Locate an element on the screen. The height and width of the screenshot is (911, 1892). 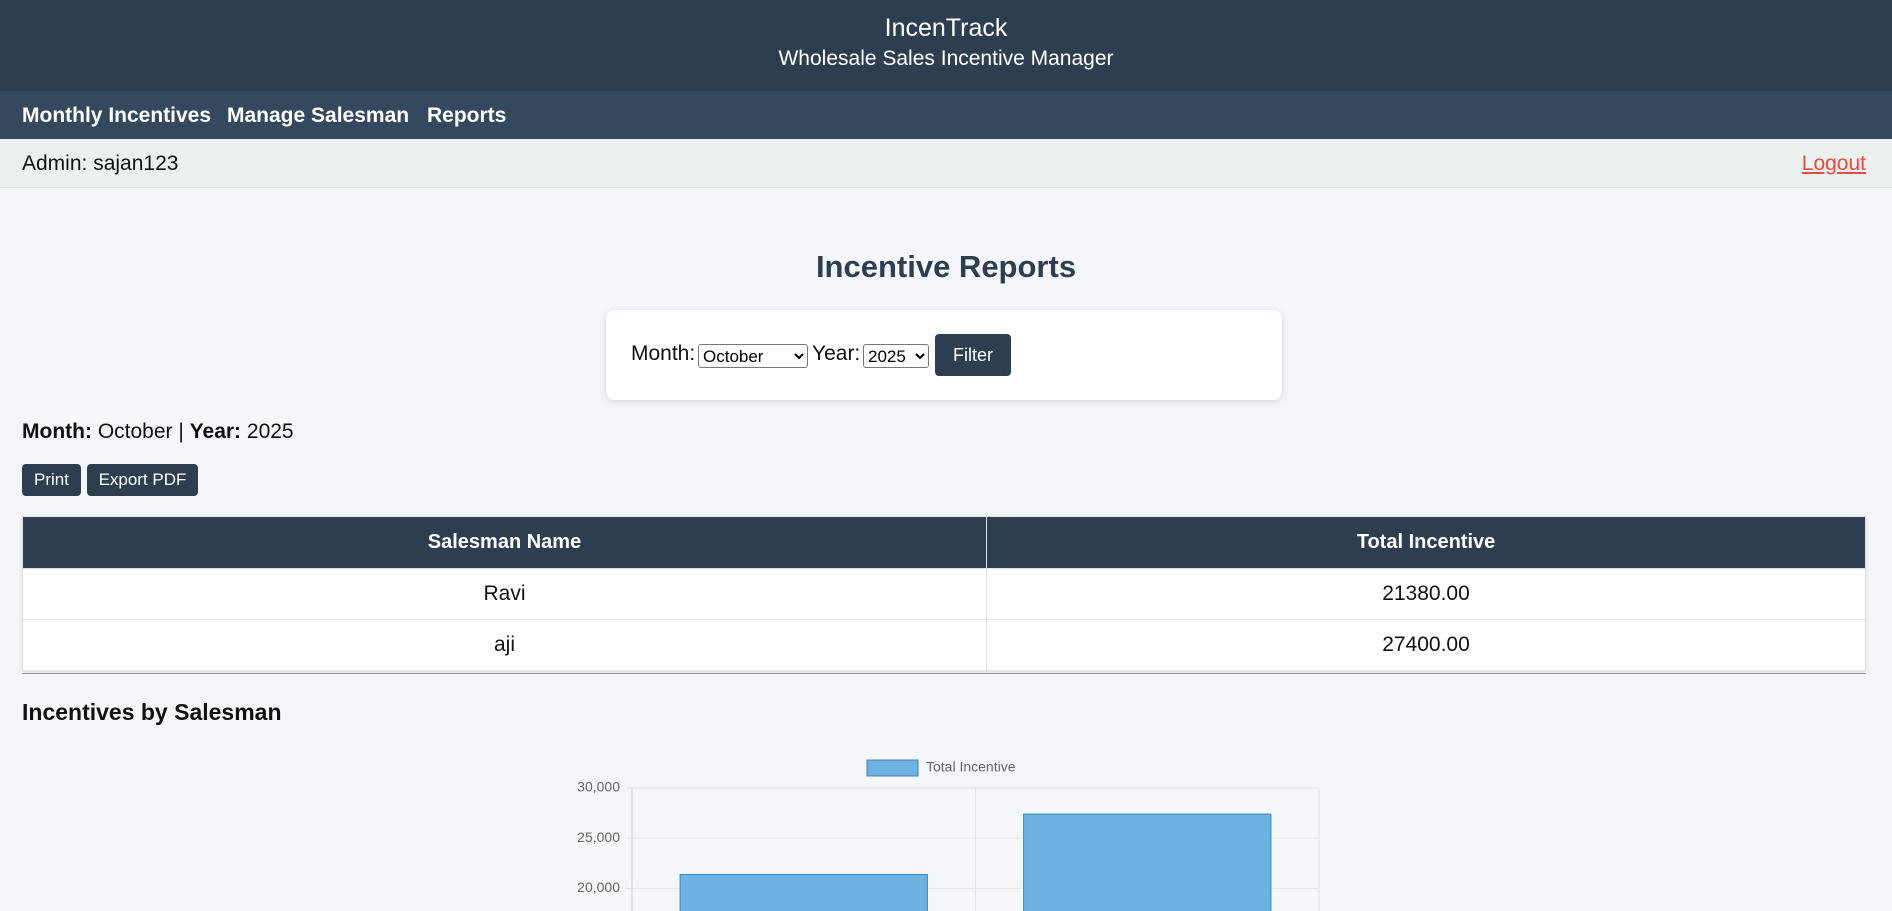
month-select: October is located at coordinates (753, 356).